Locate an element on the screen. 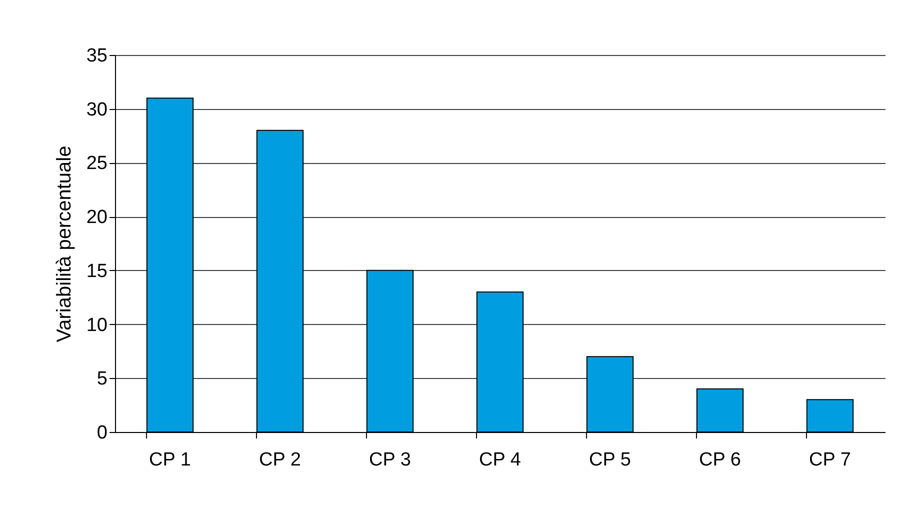  y-tick-label: 10 is located at coordinates (97, 325).